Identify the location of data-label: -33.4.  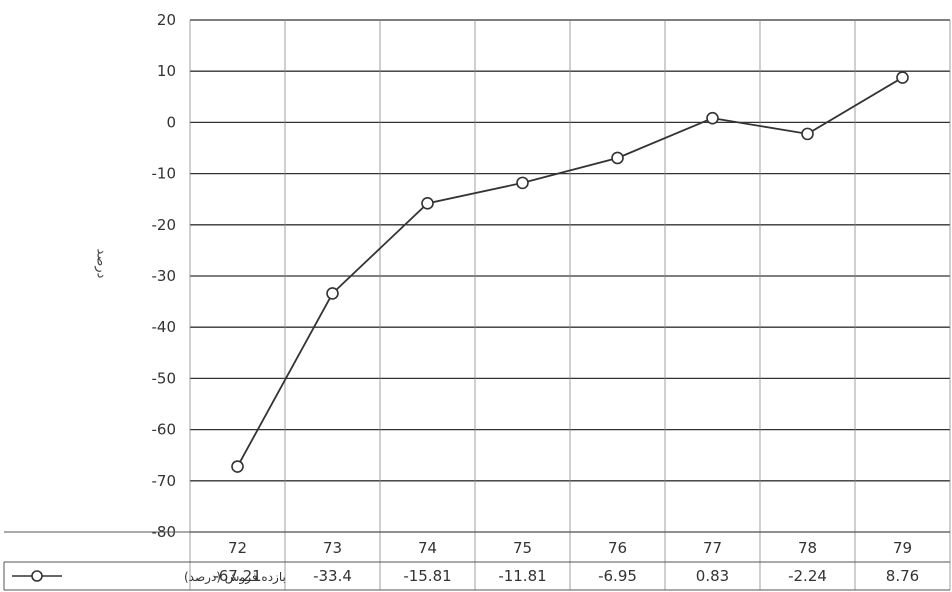
(332, 576).